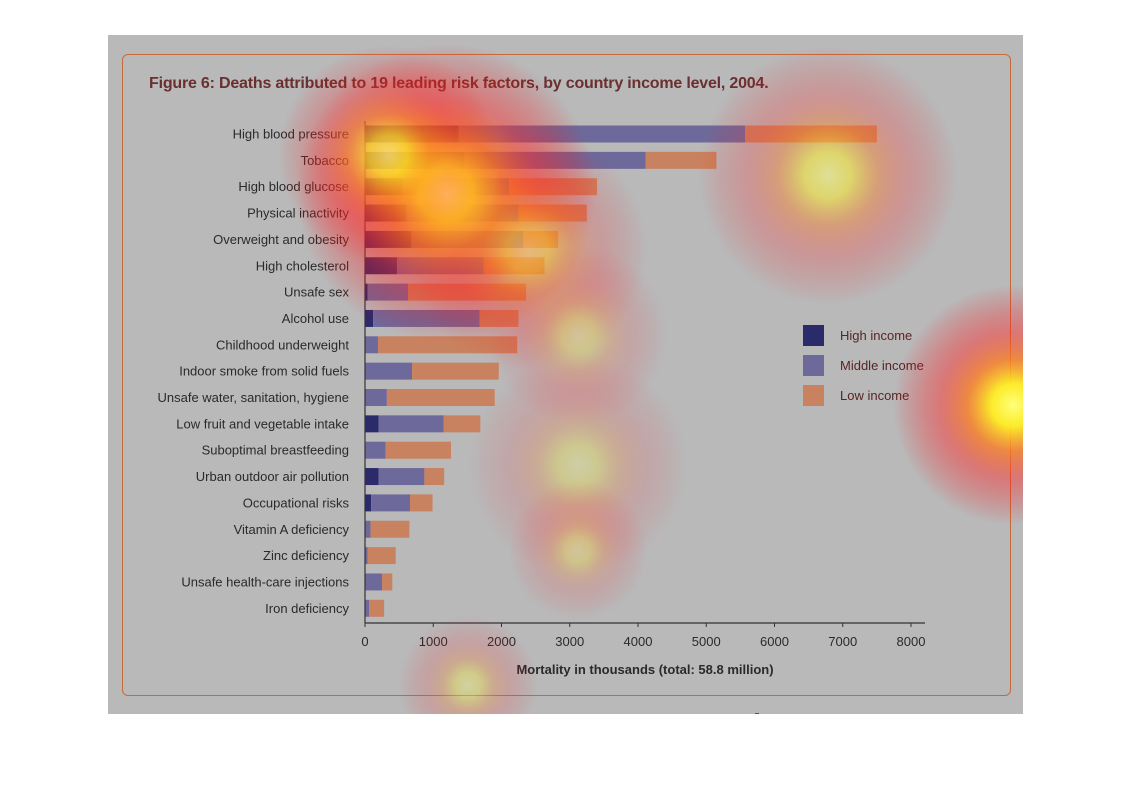 This screenshot has height=808, width=1130. I want to click on x-tick-label: 6000, so click(774, 641).